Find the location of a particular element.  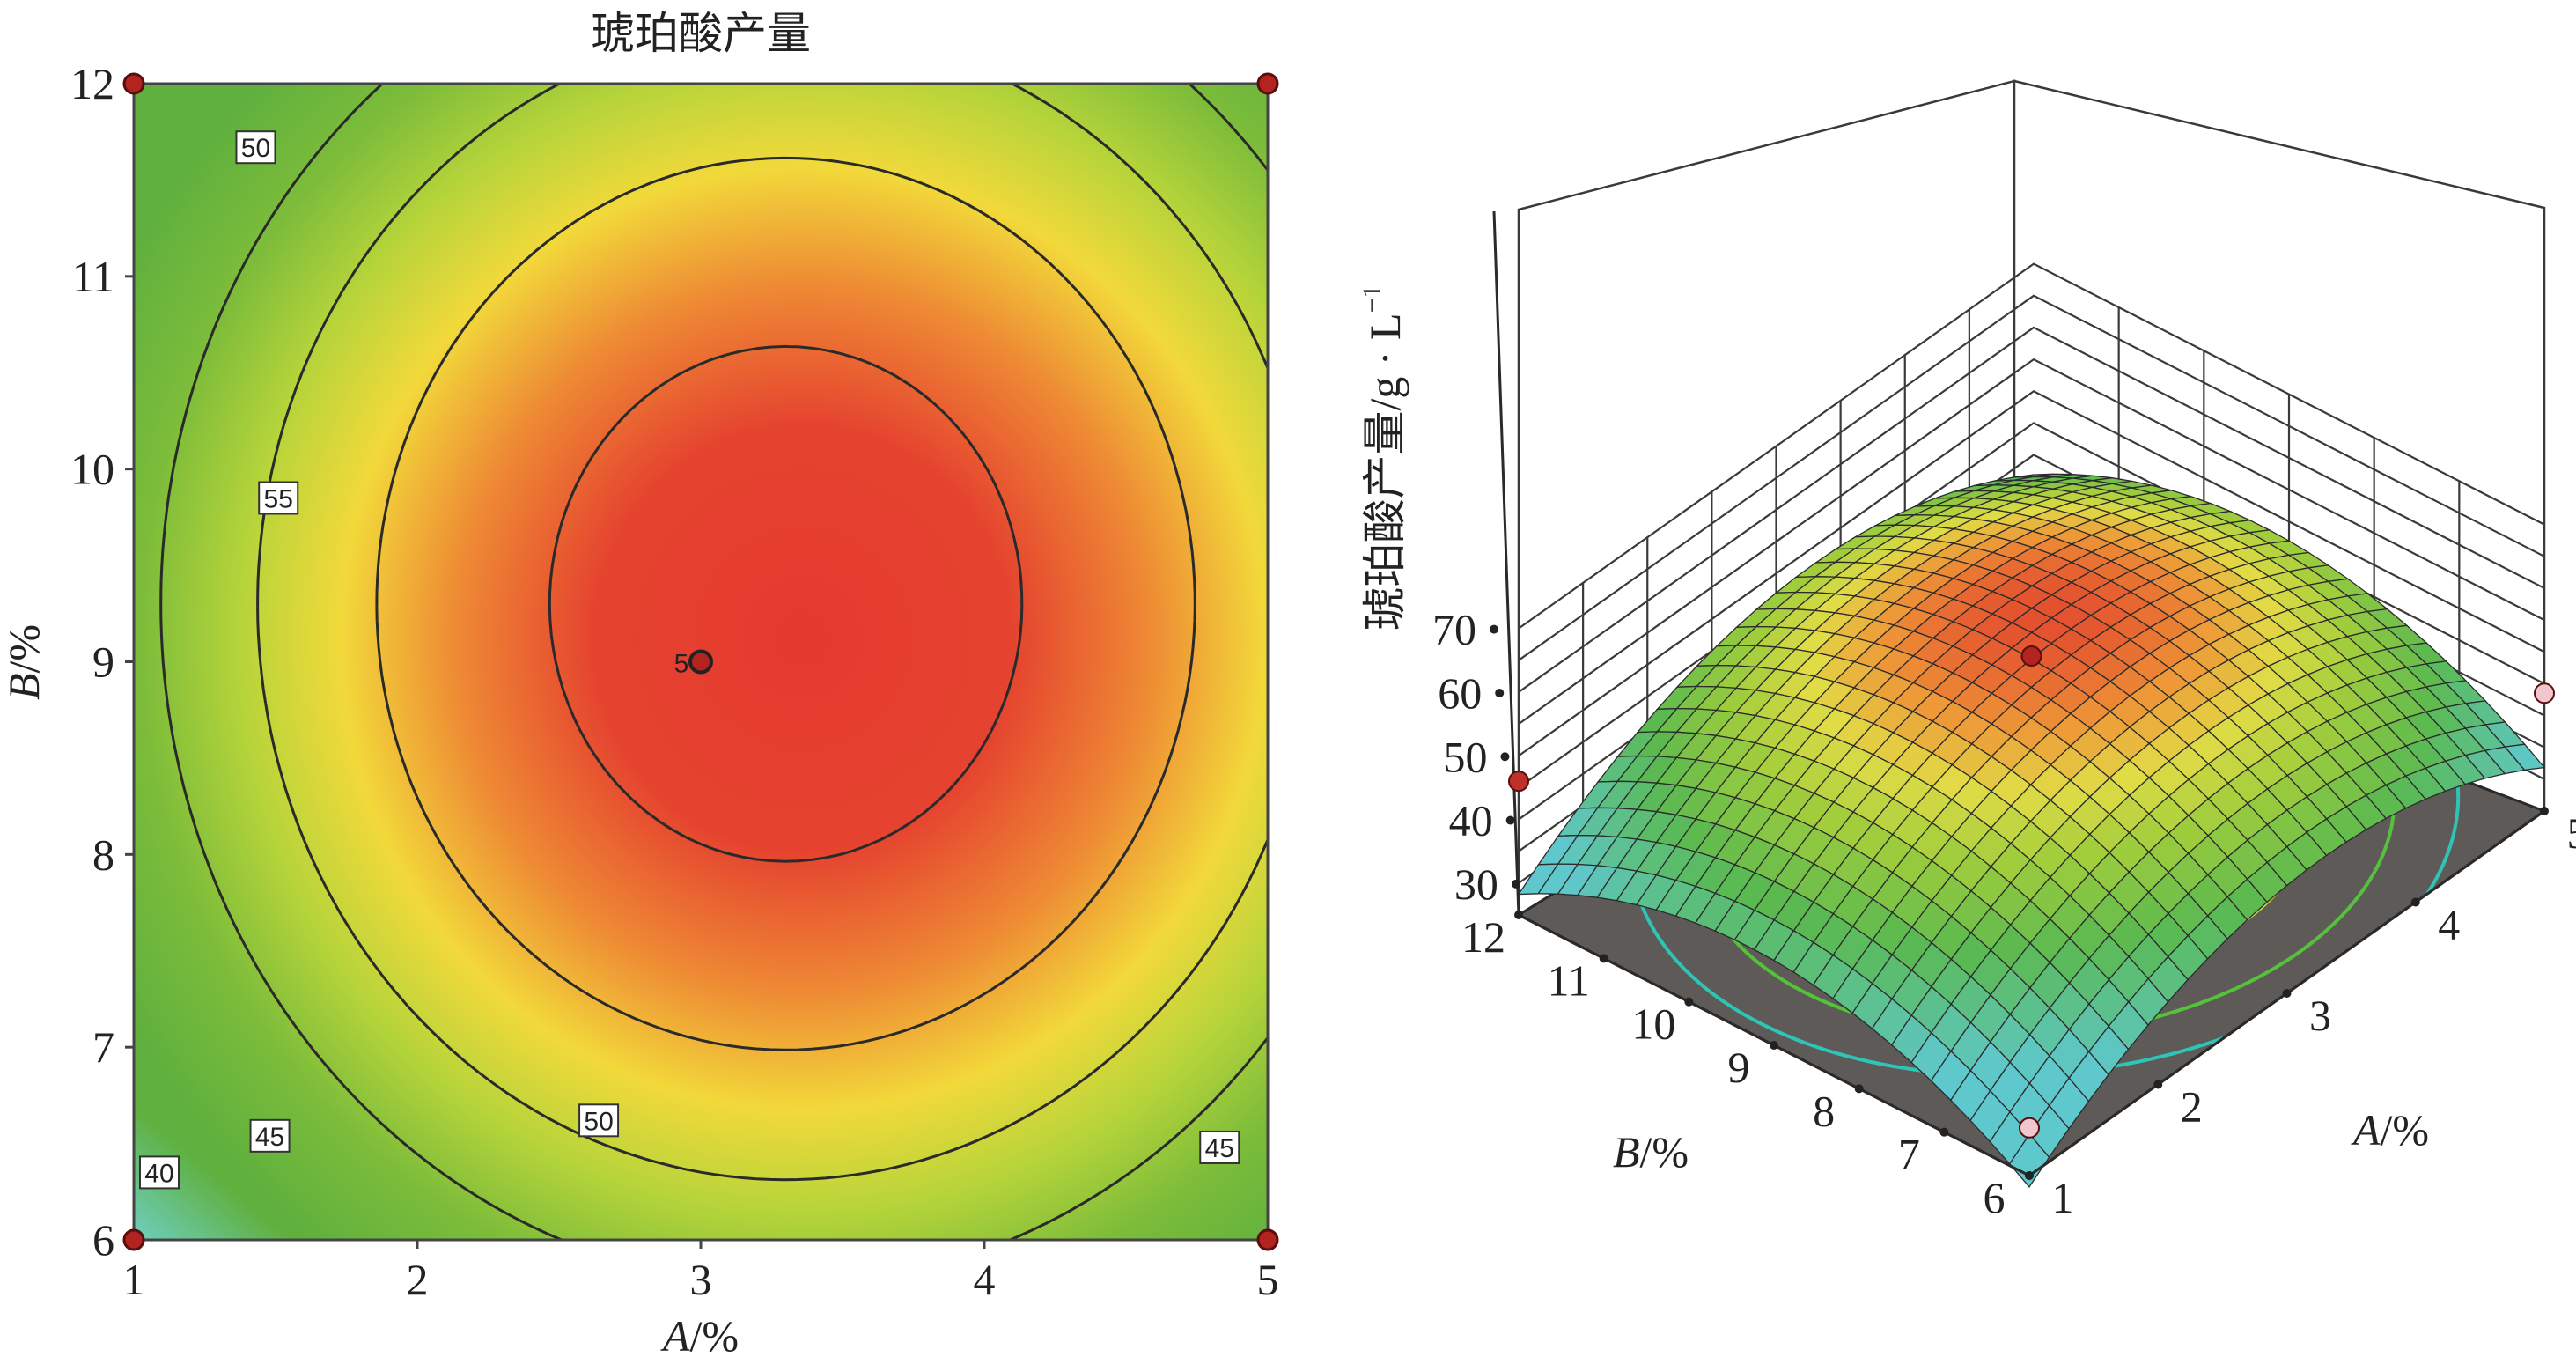

contour-label: 55 is located at coordinates (279, 498).